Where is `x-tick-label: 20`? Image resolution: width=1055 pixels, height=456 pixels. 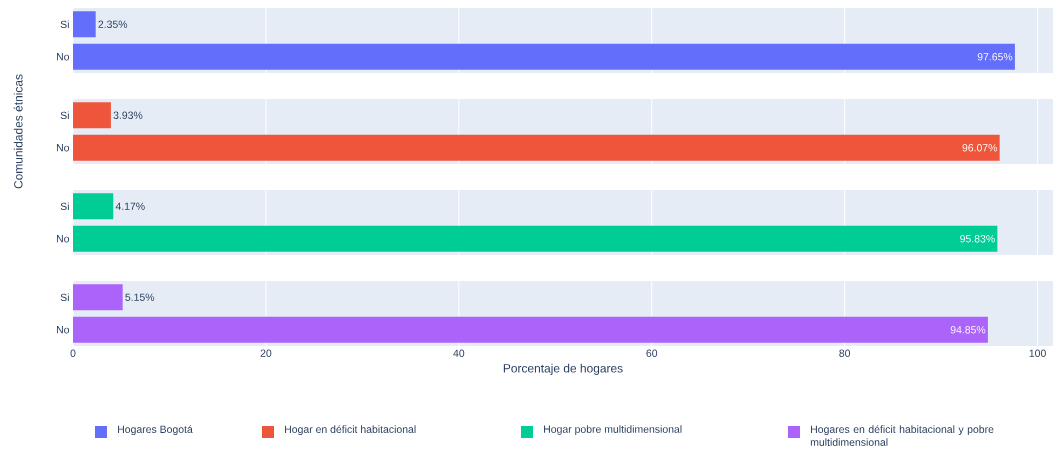
x-tick-label: 20 is located at coordinates (266, 353).